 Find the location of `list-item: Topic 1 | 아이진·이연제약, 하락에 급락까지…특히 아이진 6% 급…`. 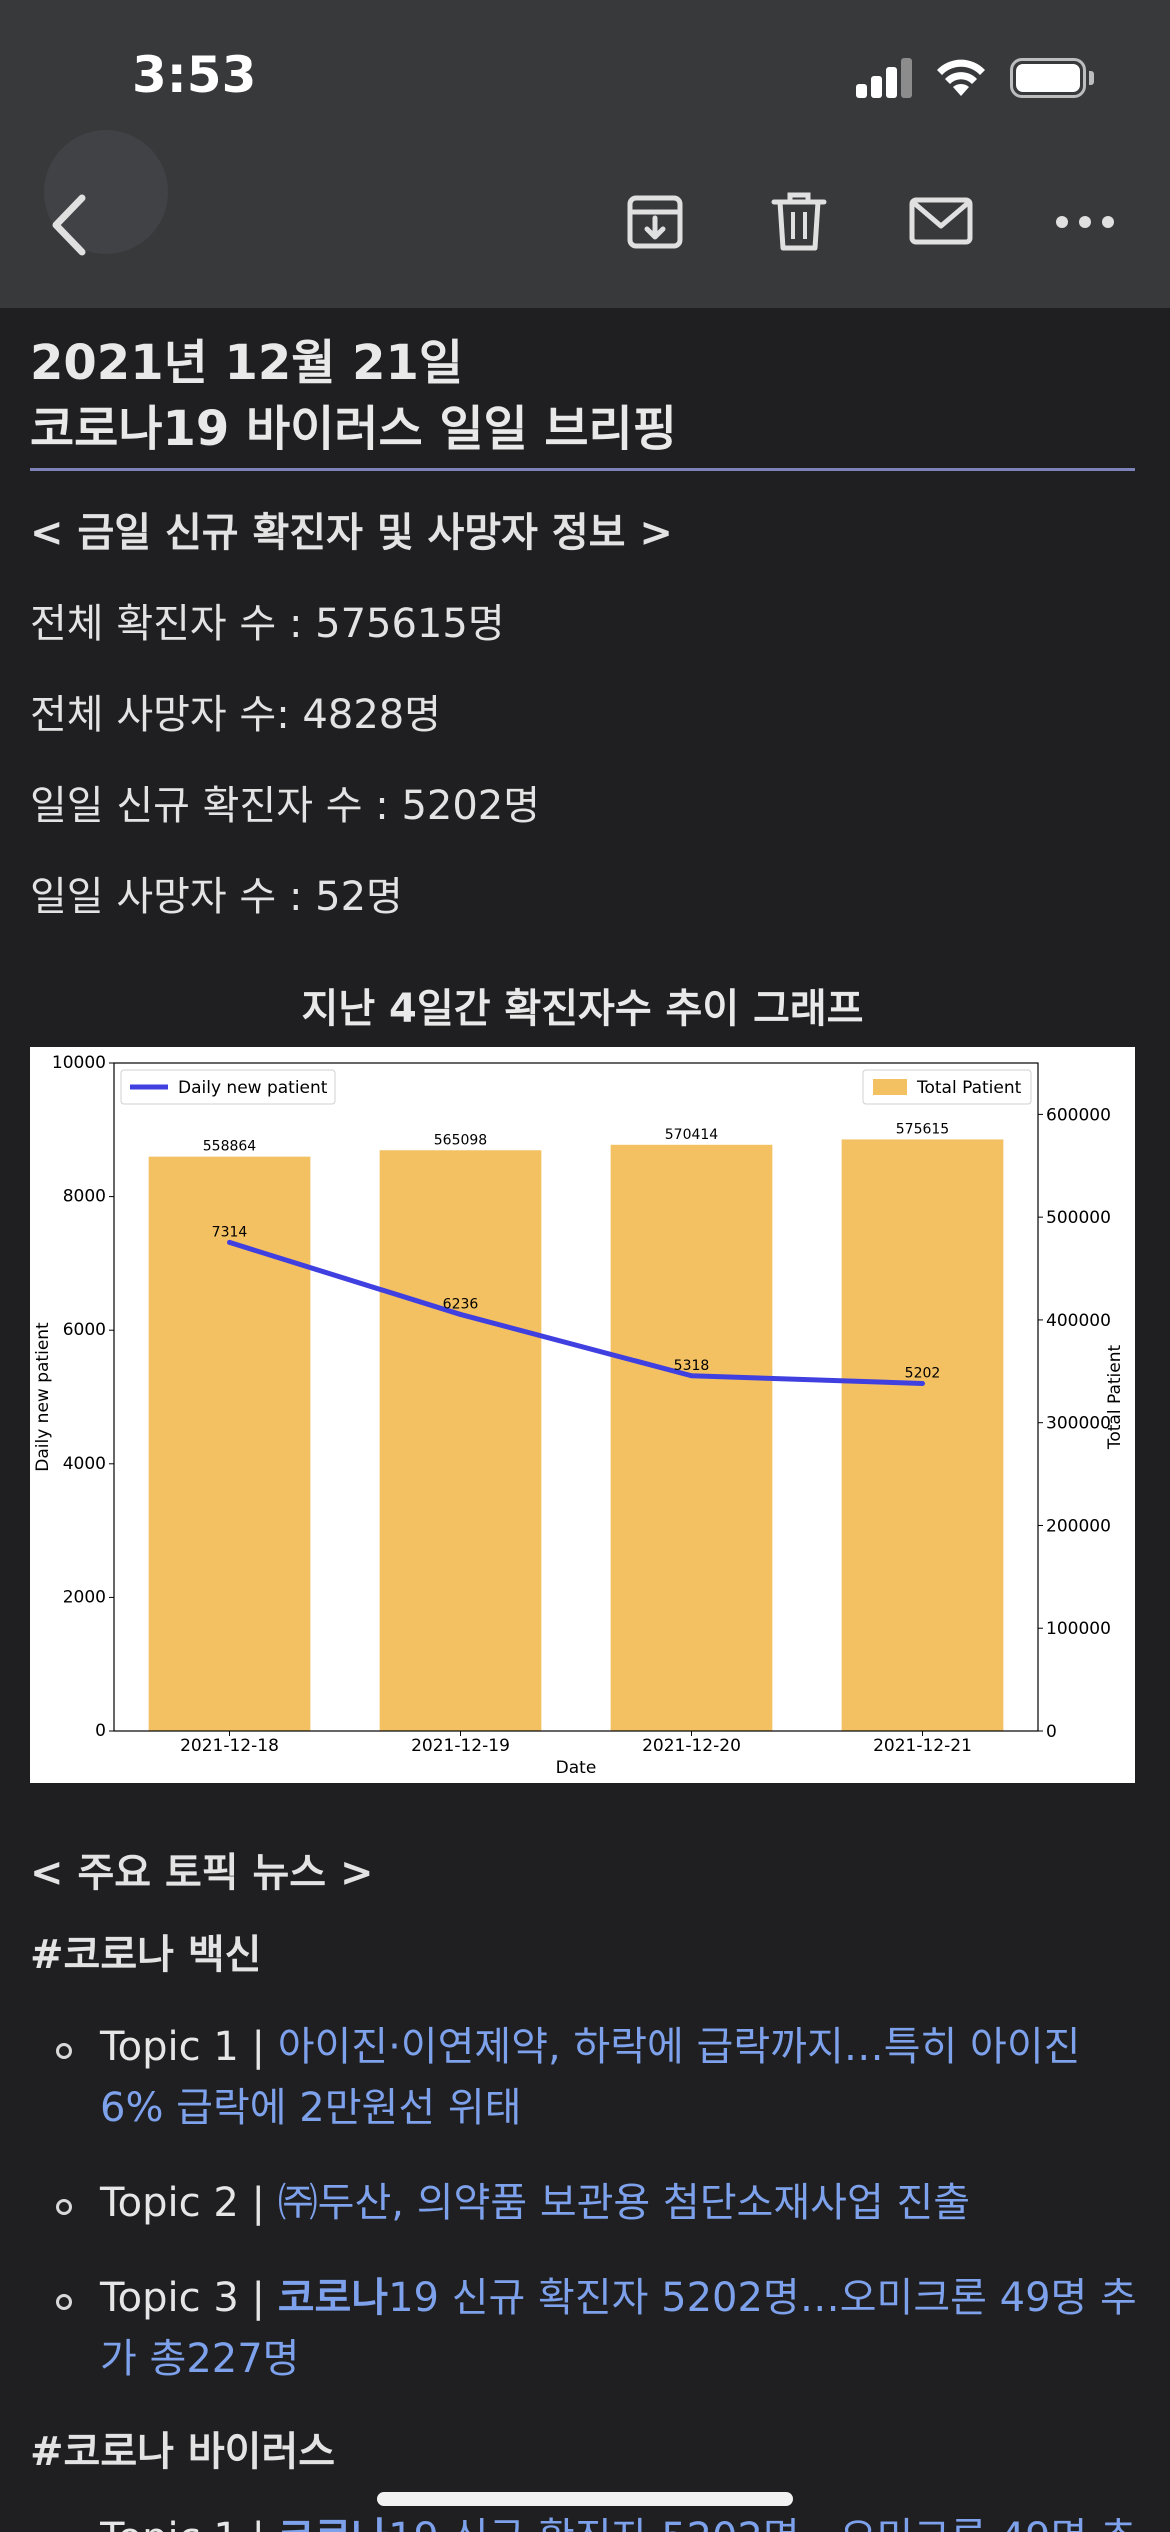

list-item: Topic 1 | 아이진·이연제약, 하락에 급락까지…특히 아이진 6% 급… is located at coordinates (598, 2078).